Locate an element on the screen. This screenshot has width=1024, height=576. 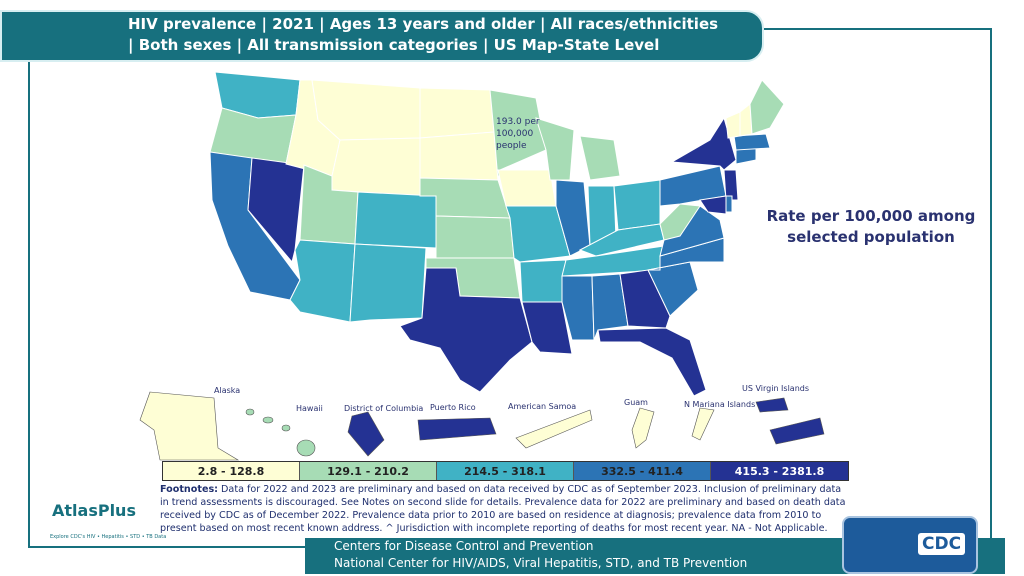
state-west-virginia is located at coordinates (680, 222).